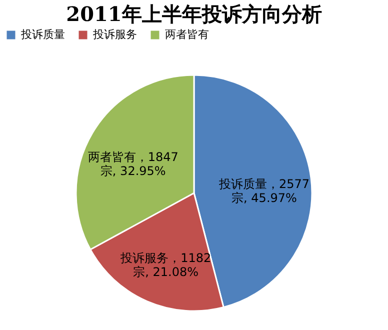  I want to click on data-label: 两者皆有，1847 宗, 32.95%, so click(133, 164).